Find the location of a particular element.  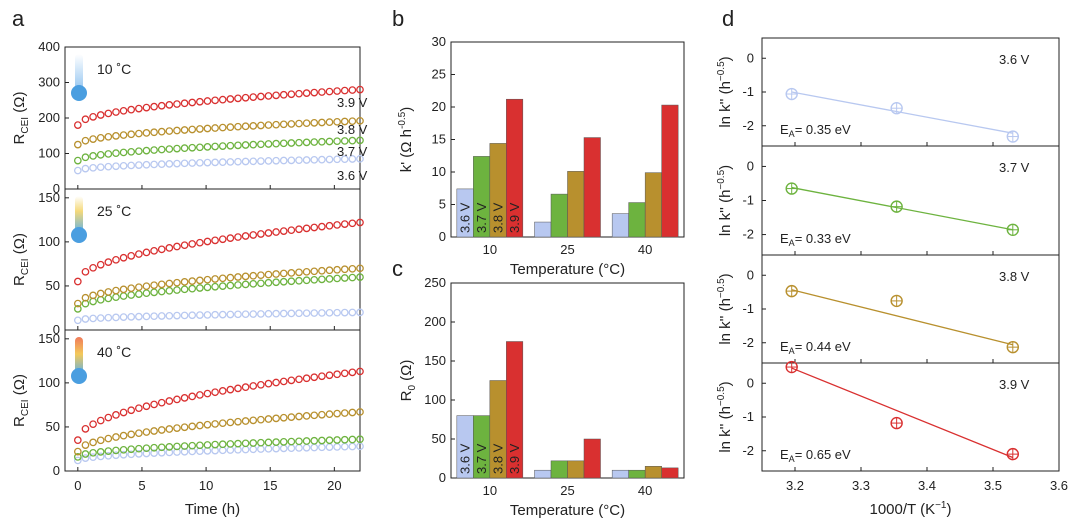

y-tick-label: 0 is located at coordinates (442, 236).